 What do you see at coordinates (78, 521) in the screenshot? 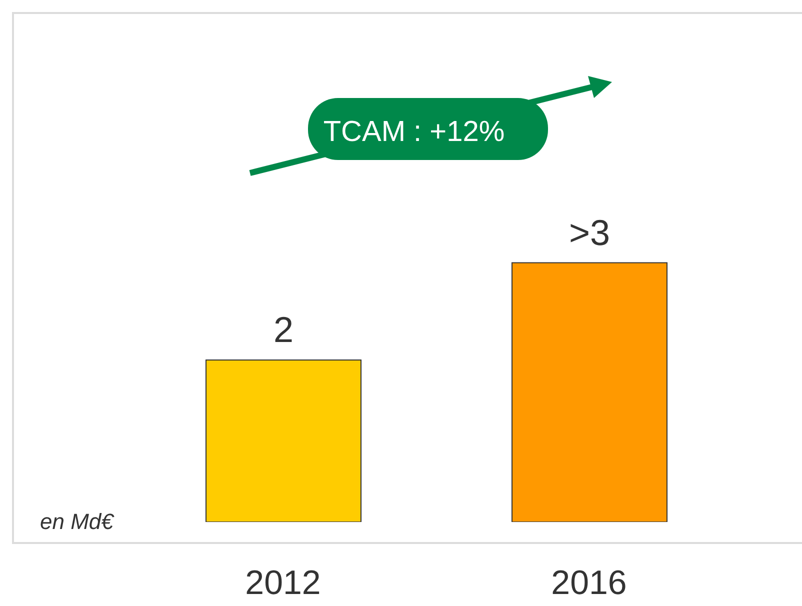
I see `text: en Md€` at bounding box center [78, 521].